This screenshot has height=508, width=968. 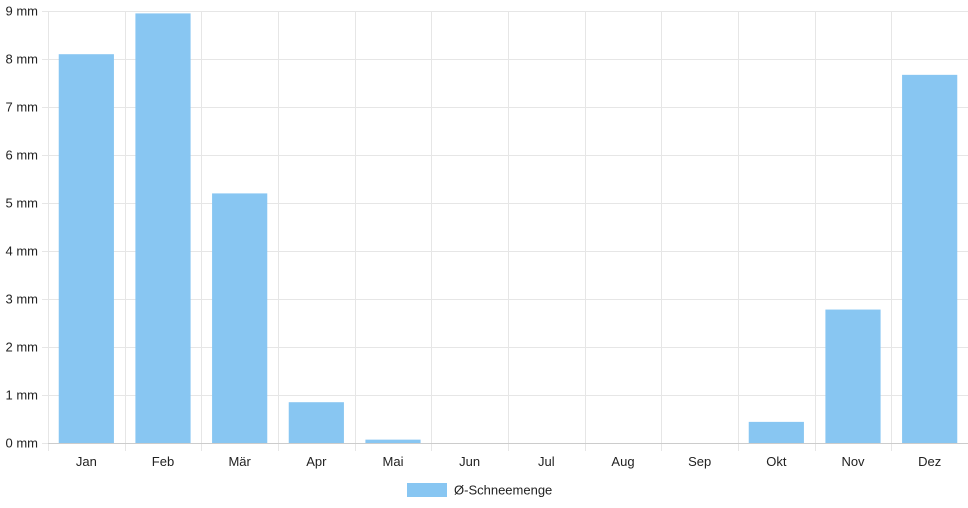 I want to click on x-tick-label: Jul, so click(x=546, y=461).